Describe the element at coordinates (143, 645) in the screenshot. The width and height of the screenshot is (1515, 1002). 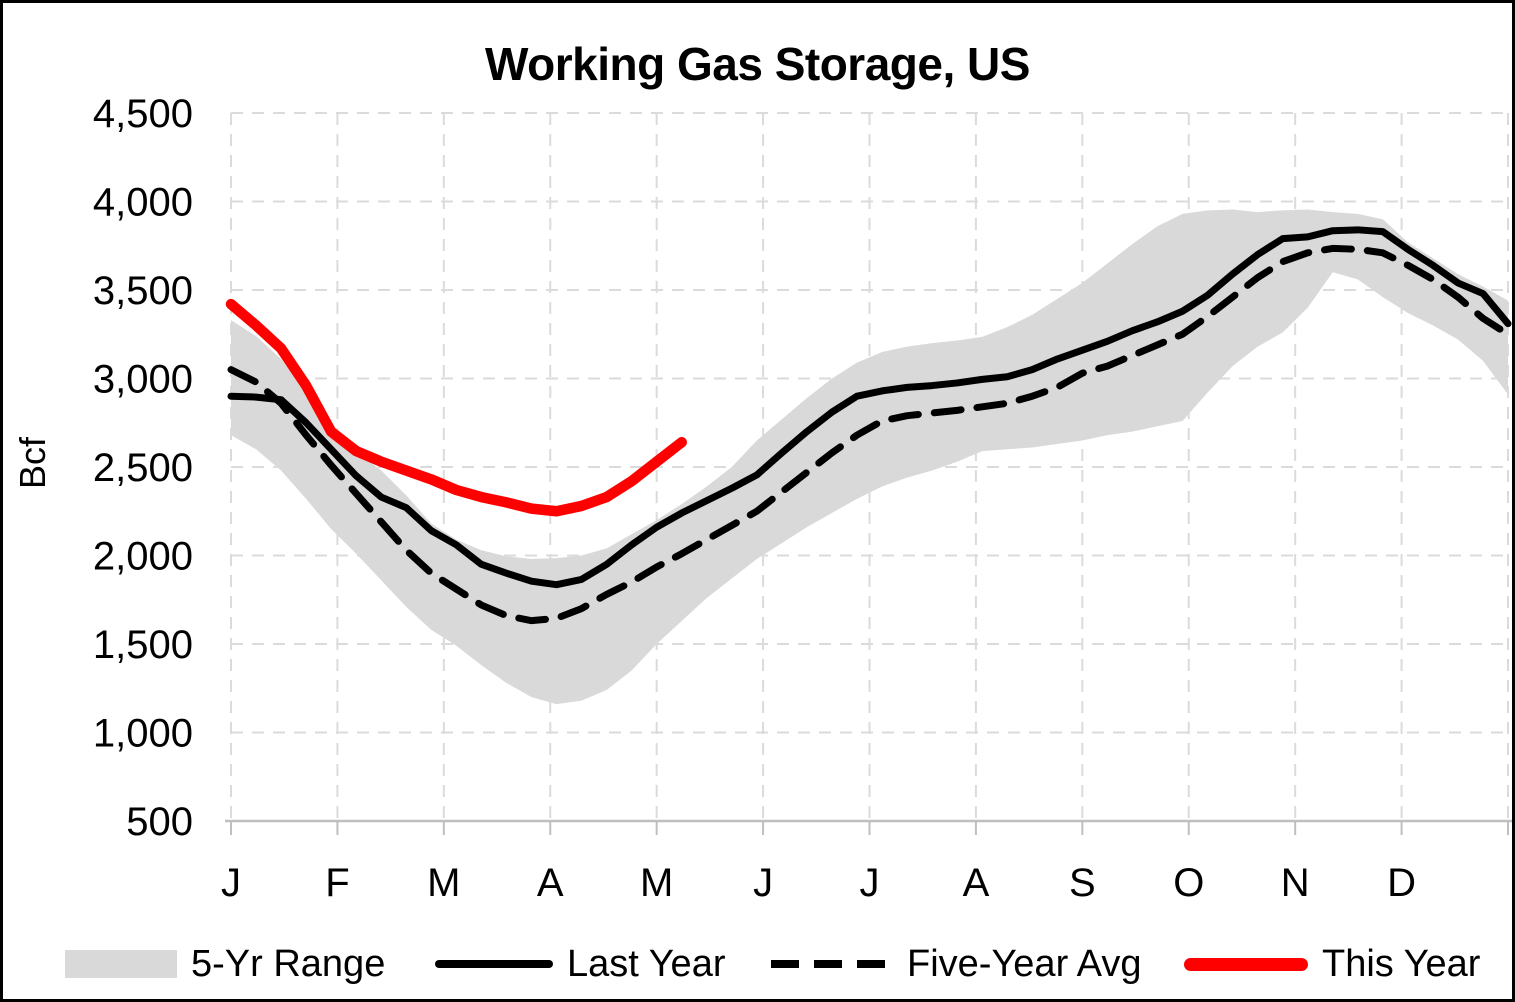
I see `y-tick-label: 1,500` at that location.